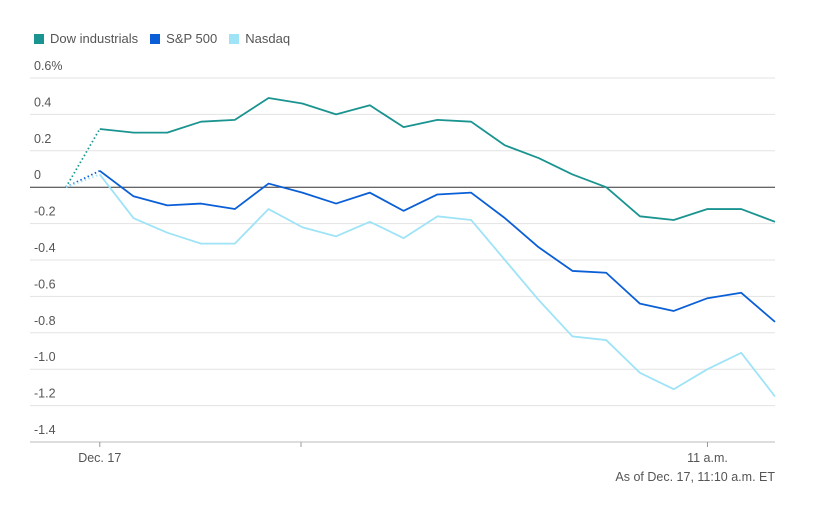 This screenshot has height=519, width=827. Describe the element at coordinates (48, 66) in the screenshot. I see `y-tick-label: 0.6%` at that location.